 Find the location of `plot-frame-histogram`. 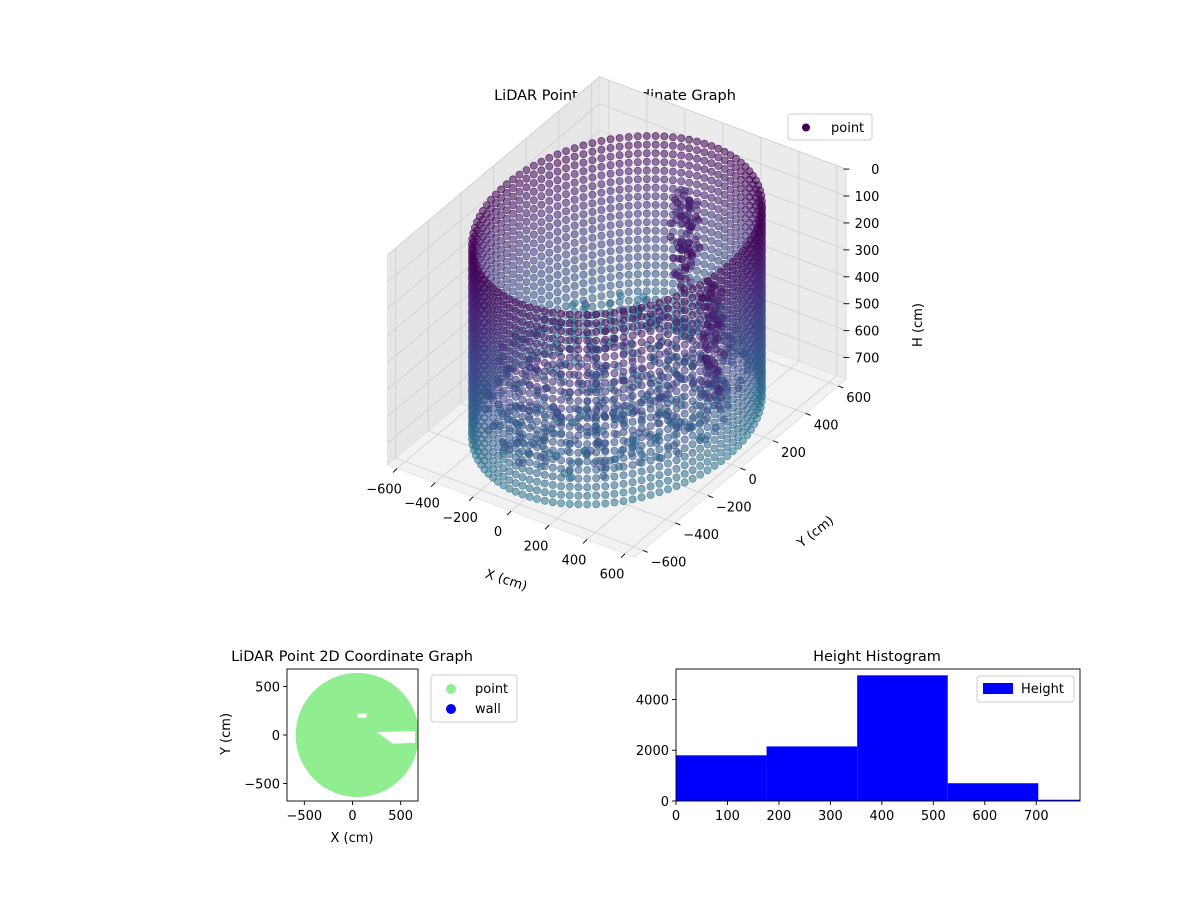

plot-frame-histogram is located at coordinates (878, 735).